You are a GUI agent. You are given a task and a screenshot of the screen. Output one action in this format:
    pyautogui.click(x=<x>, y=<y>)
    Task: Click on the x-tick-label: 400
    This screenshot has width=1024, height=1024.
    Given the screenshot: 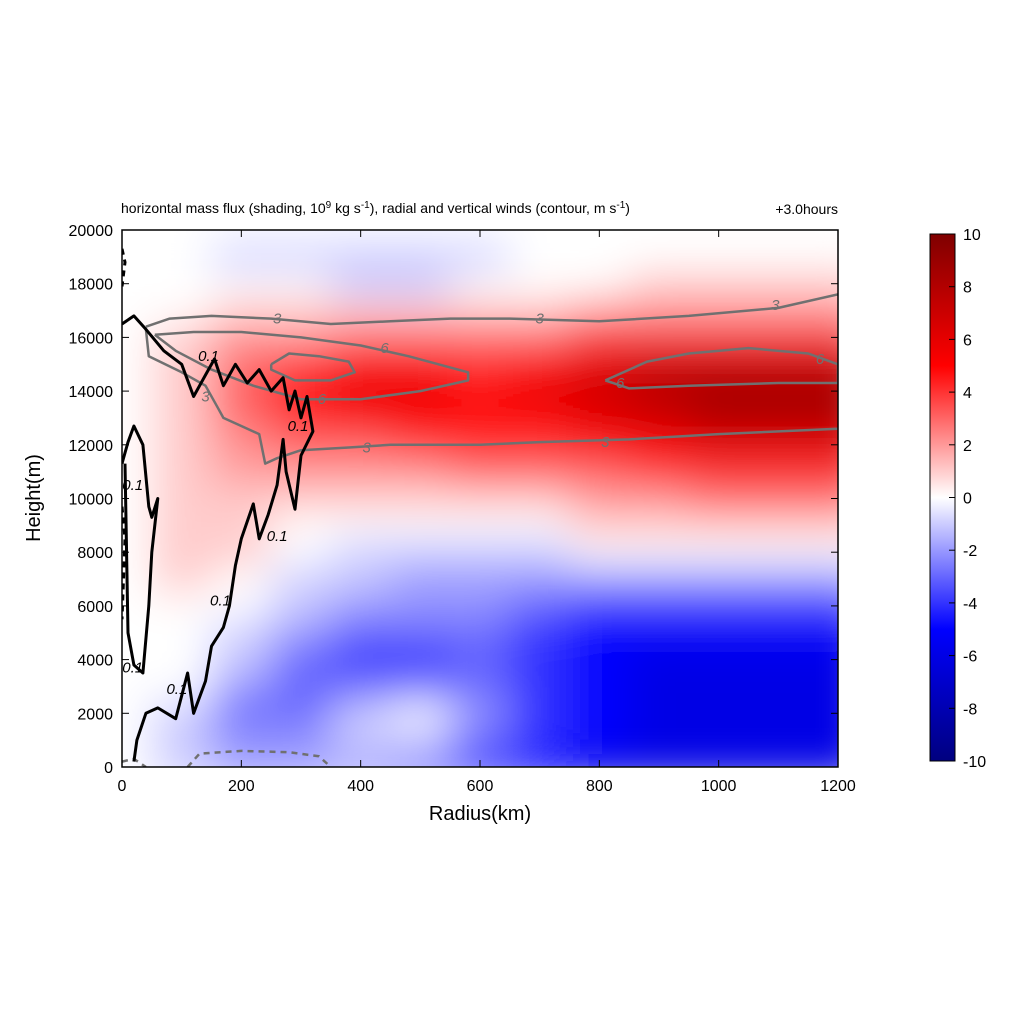 What is the action you would take?
    pyautogui.click(x=360, y=786)
    